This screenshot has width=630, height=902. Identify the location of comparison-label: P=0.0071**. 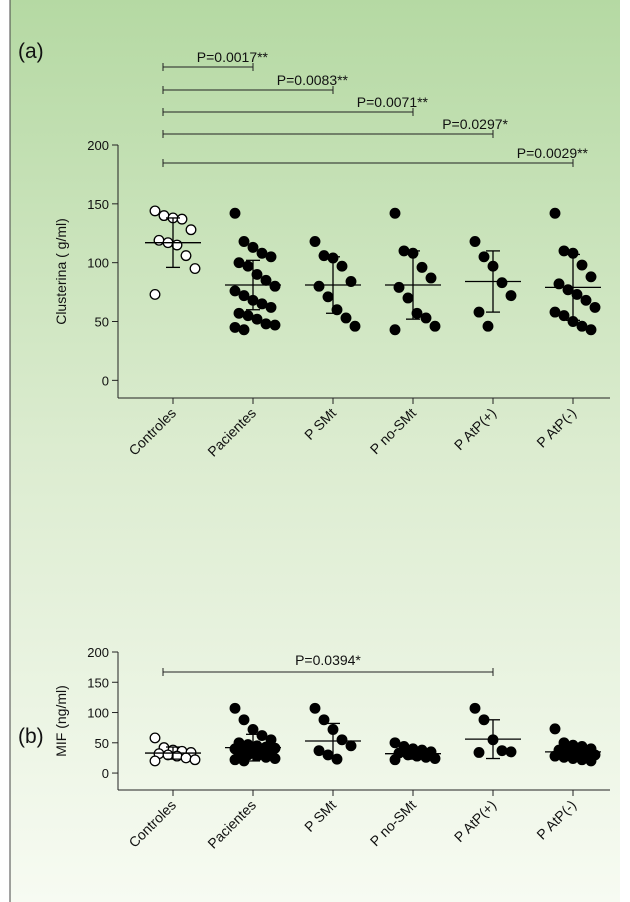
(393, 102).